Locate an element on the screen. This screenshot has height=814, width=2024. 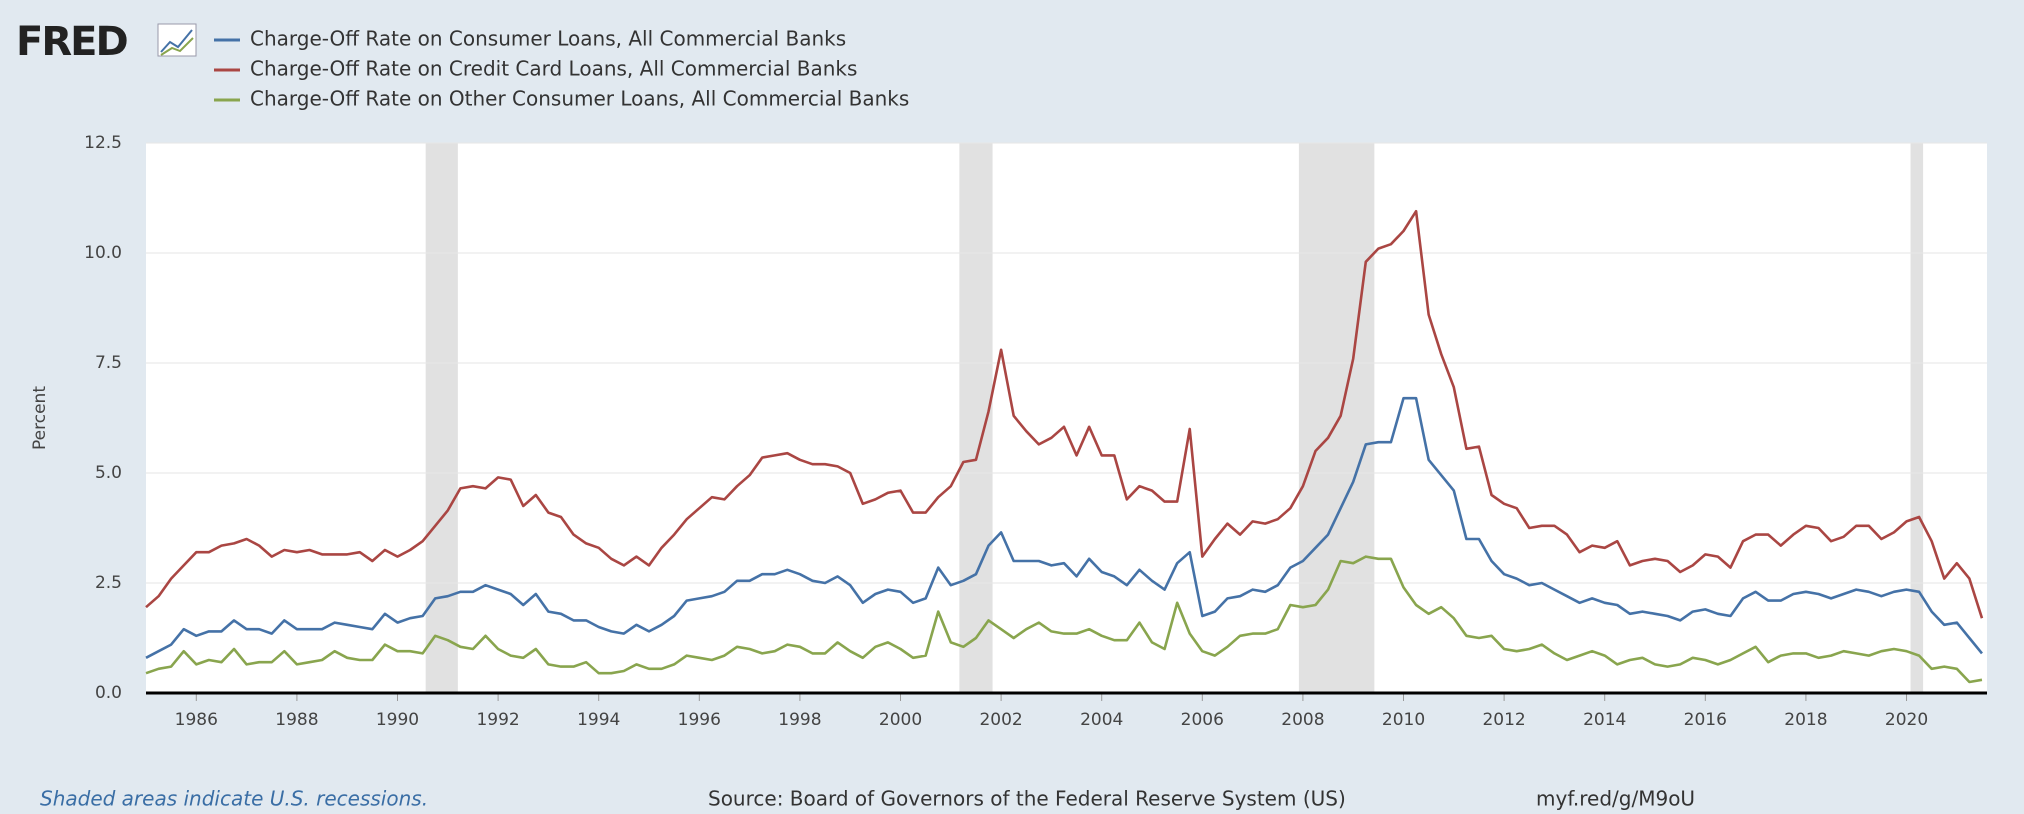
x-tick-label: 1988 is located at coordinates (296, 720).